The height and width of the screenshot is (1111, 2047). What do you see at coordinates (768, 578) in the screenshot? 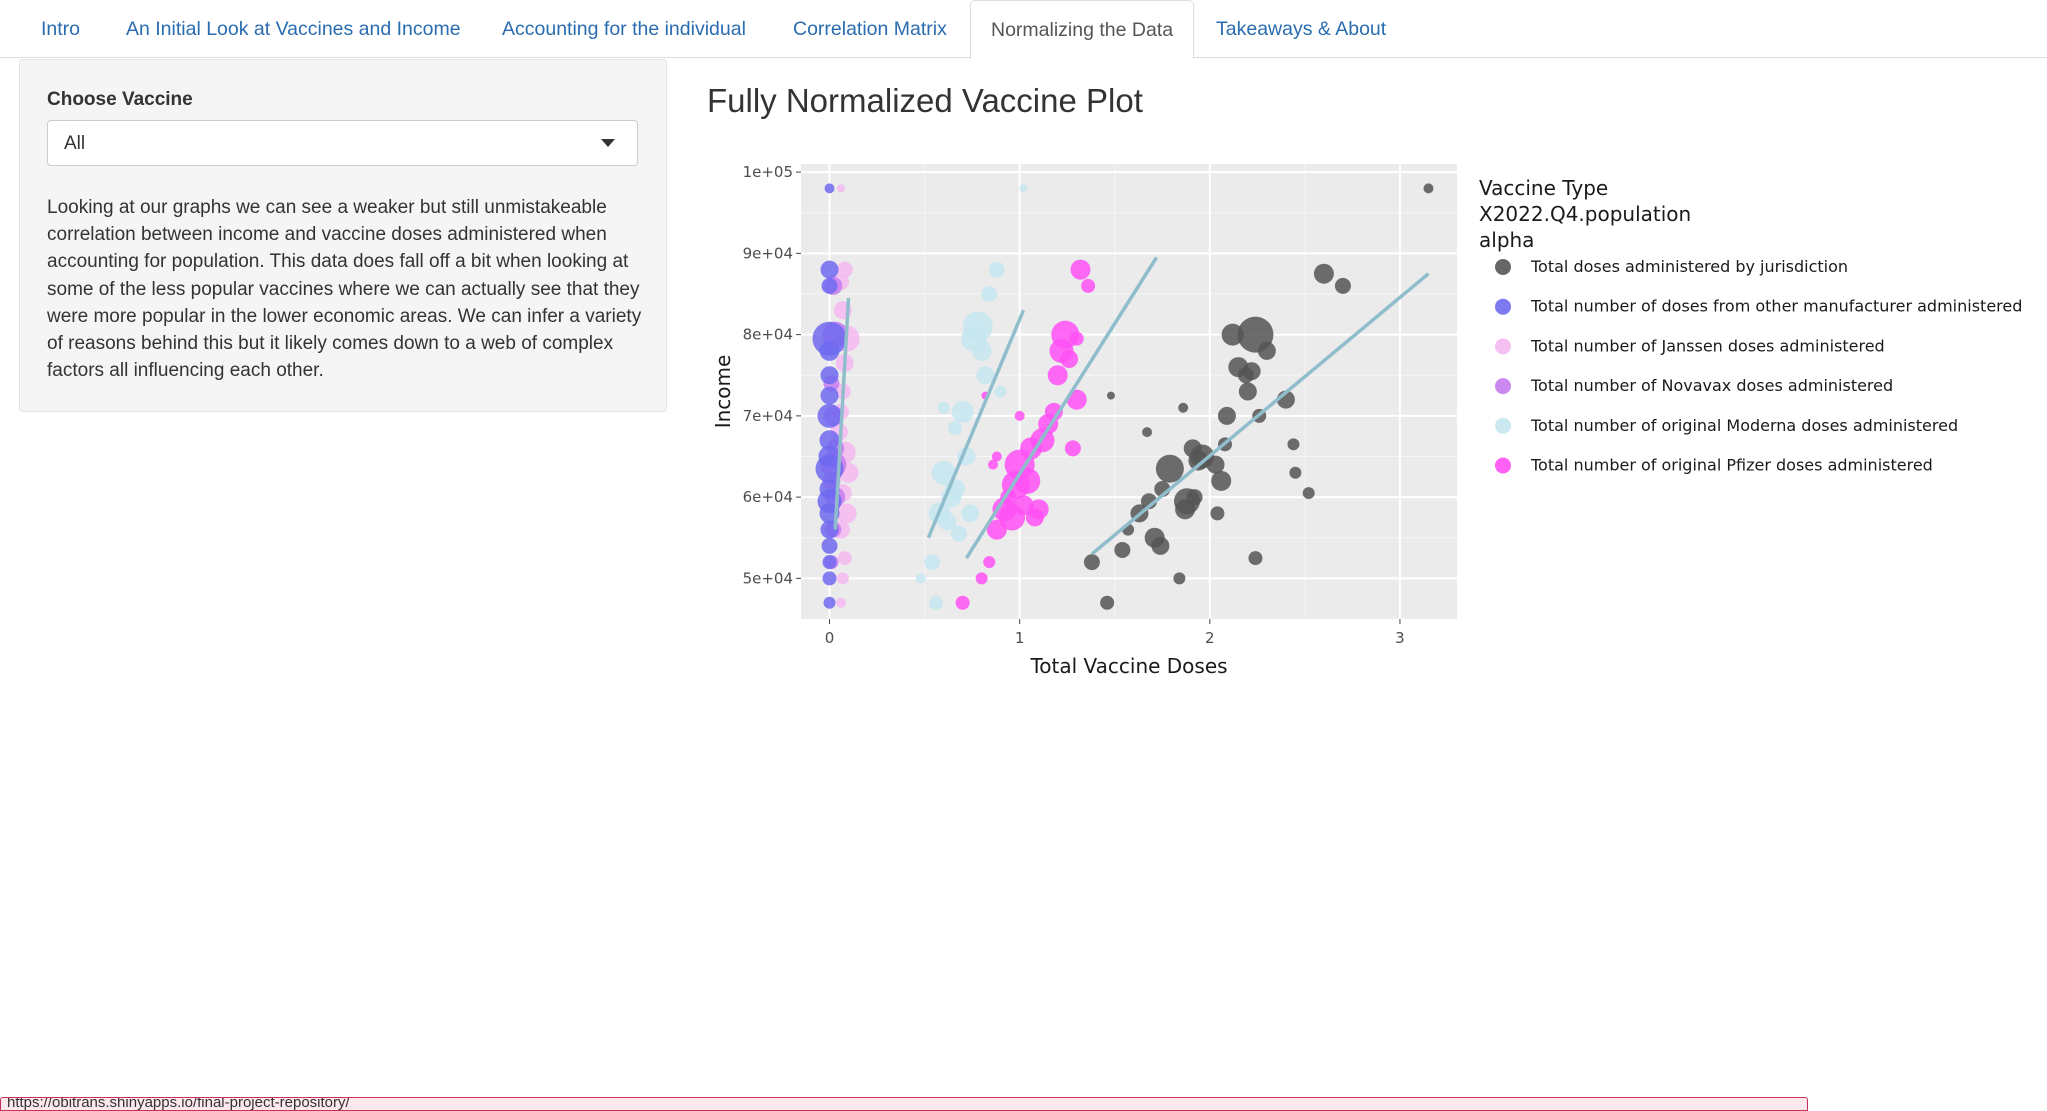
I see `y-tick-label: 5e+04` at bounding box center [768, 578].